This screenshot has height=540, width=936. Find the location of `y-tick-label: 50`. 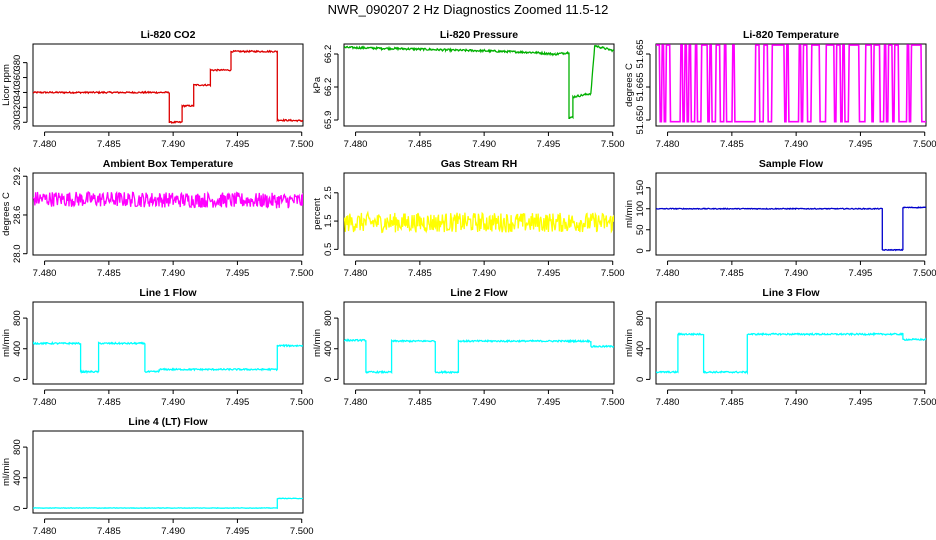

y-tick-label: 50 is located at coordinates (640, 229).